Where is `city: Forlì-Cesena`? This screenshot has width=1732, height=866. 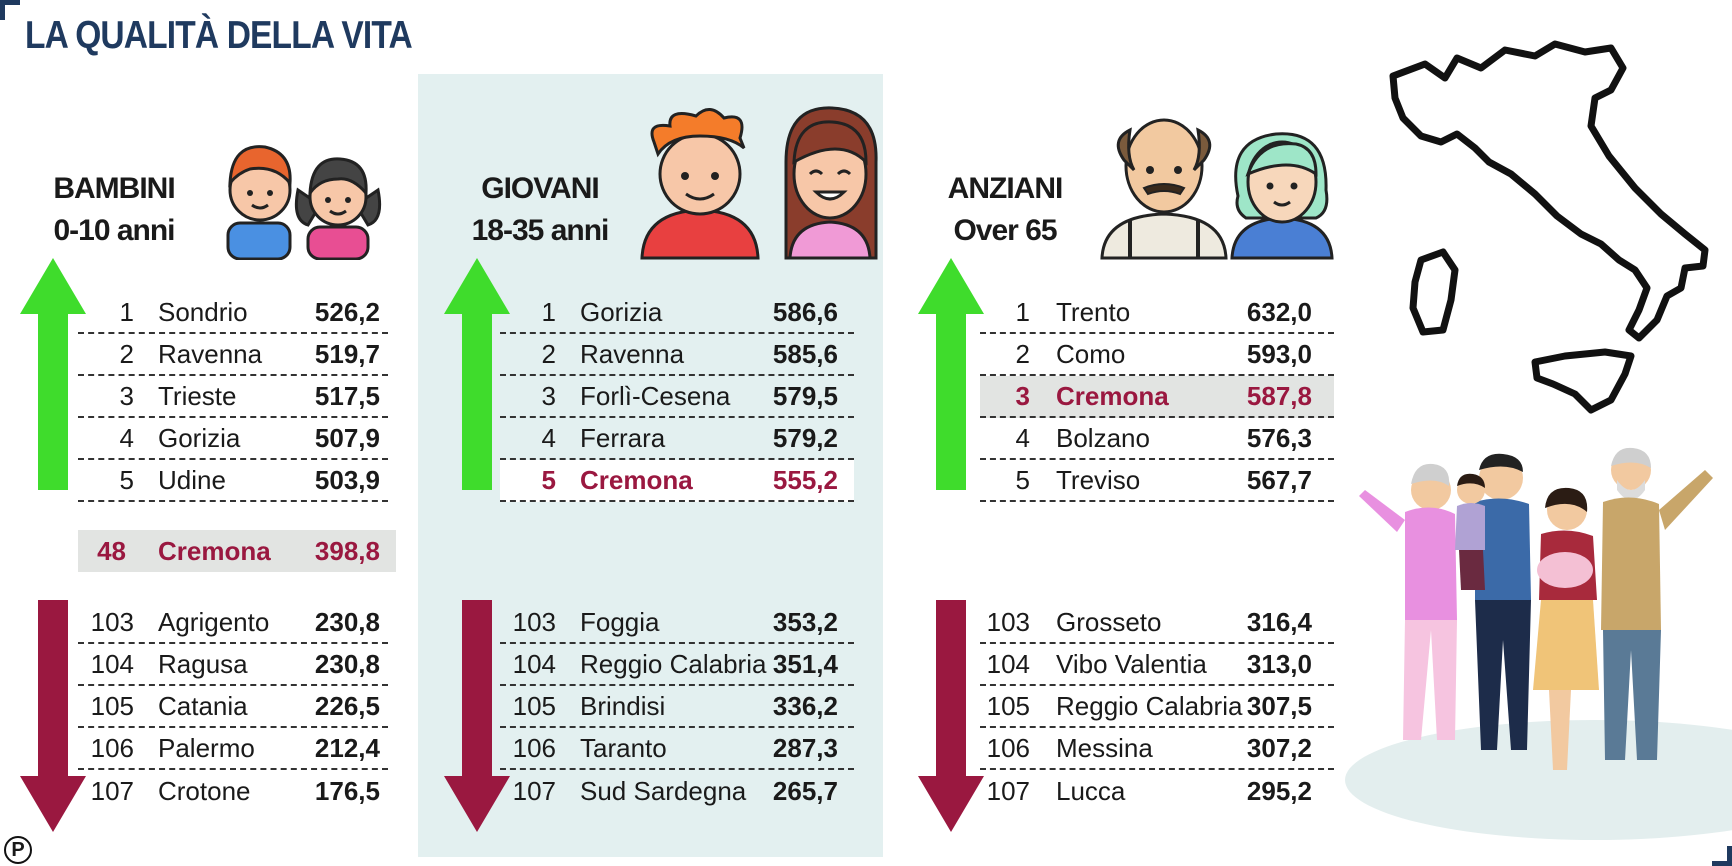
city: Forlì-Cesena is located at coordinates (655, 395).